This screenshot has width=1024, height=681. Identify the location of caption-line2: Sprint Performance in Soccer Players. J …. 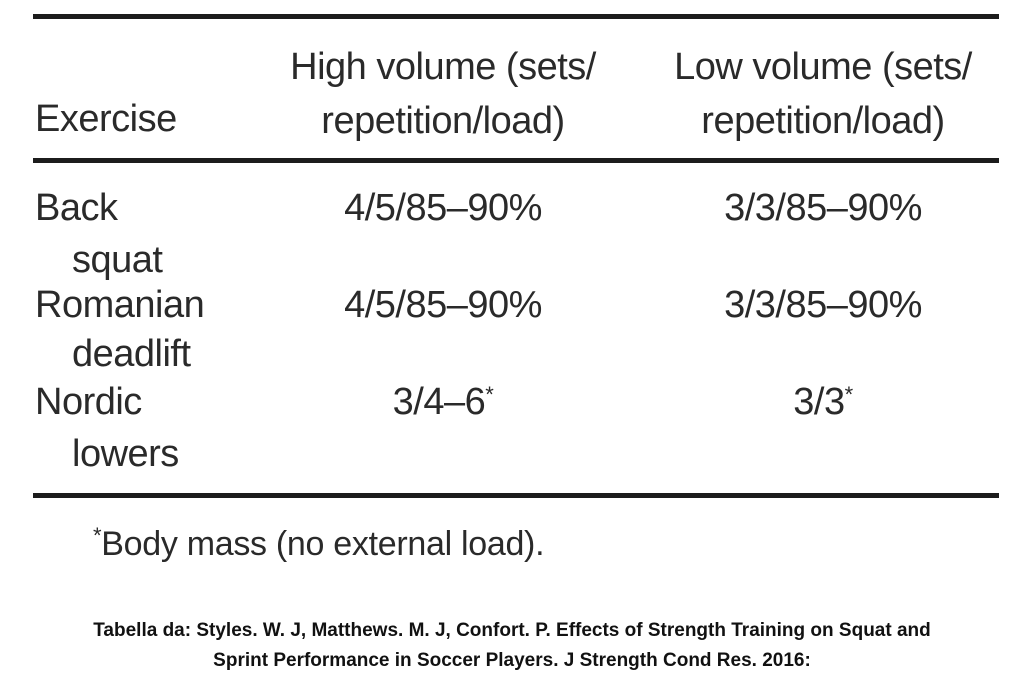
(512, 660).